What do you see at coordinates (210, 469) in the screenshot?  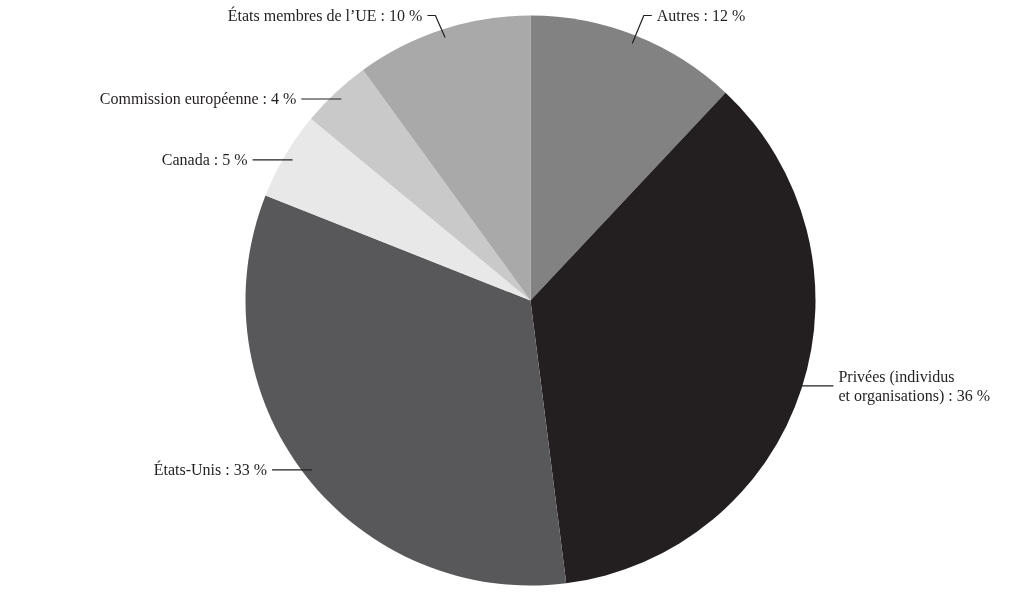 I see `slice-label: États-Unis : 33 %` at bounding box center [210, 469].